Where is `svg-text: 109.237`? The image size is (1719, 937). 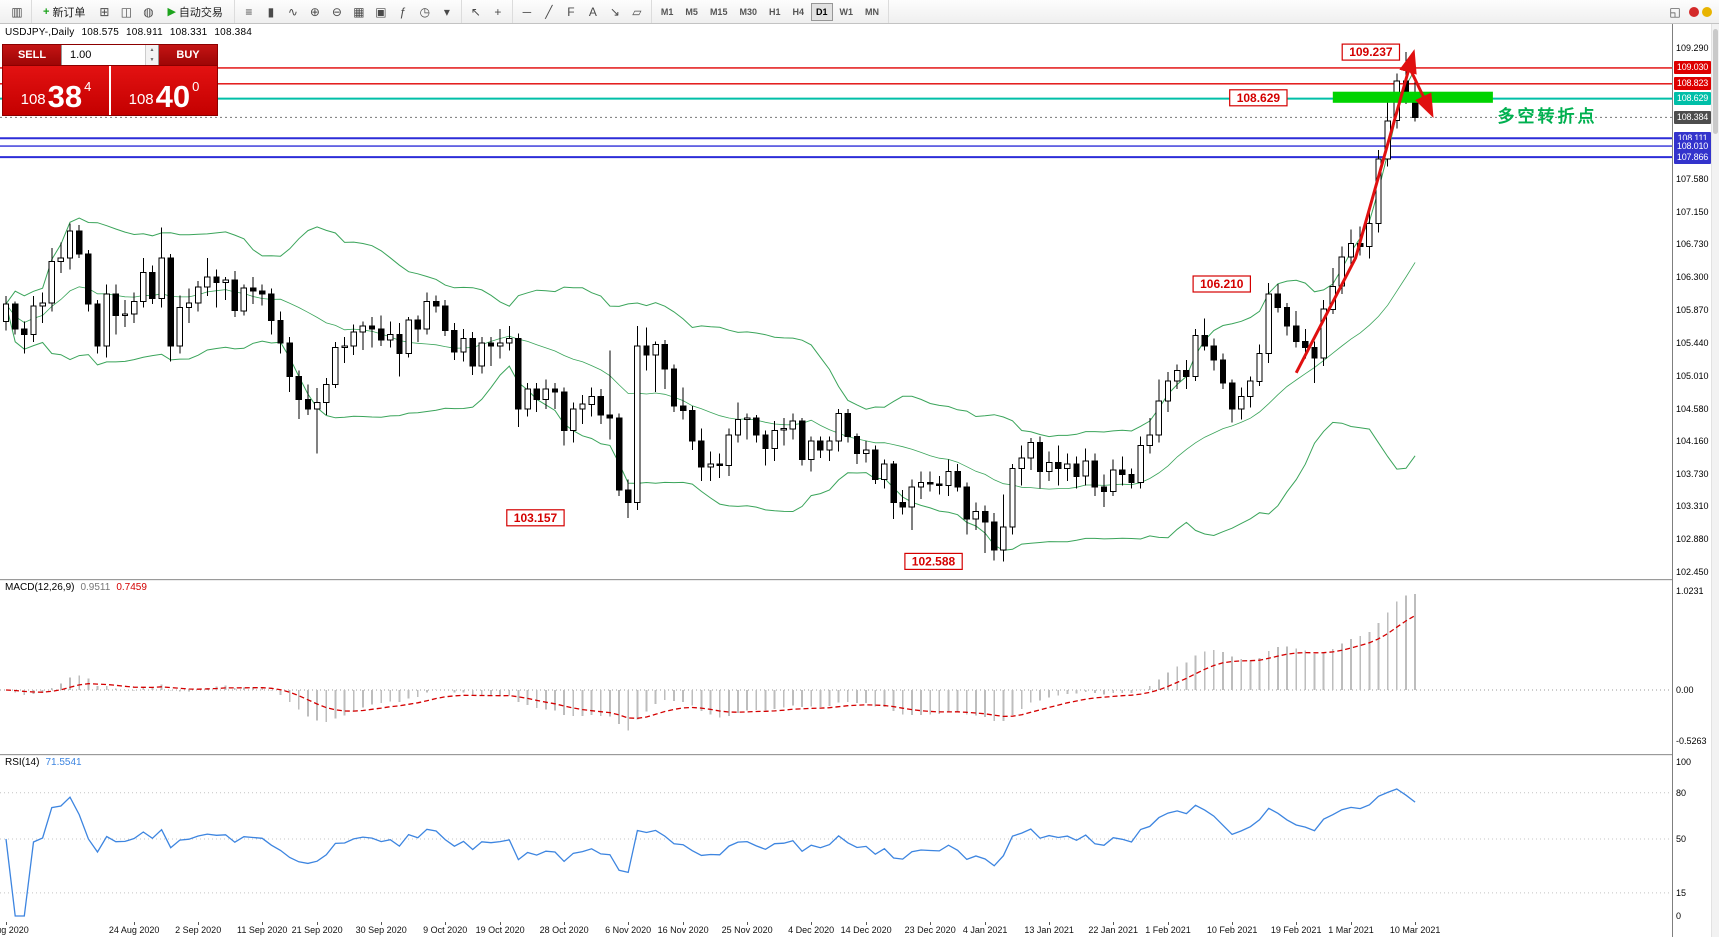 svg-text: 109.237 is located at coordinates (1371, 52).